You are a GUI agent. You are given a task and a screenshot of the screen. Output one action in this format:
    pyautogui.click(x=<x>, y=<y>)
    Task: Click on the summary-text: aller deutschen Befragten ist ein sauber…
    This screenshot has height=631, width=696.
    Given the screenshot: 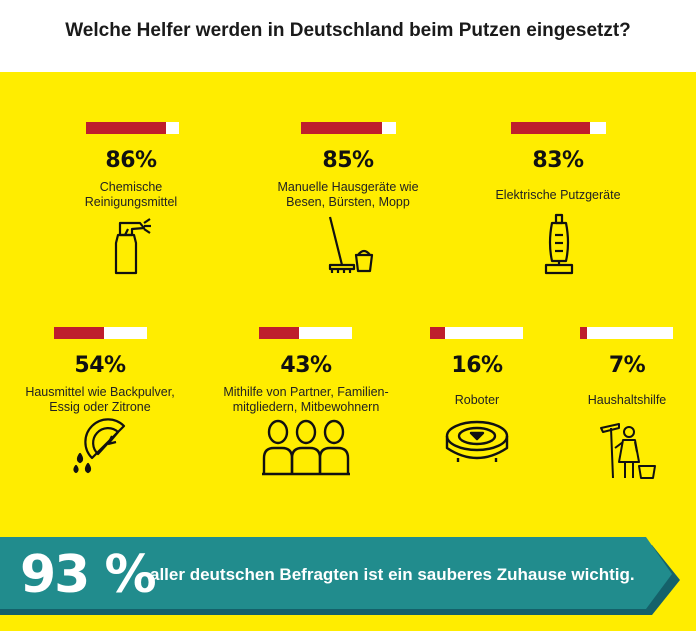 What is the action you would take?
    pyautogui.click(x=392, y=574)
    